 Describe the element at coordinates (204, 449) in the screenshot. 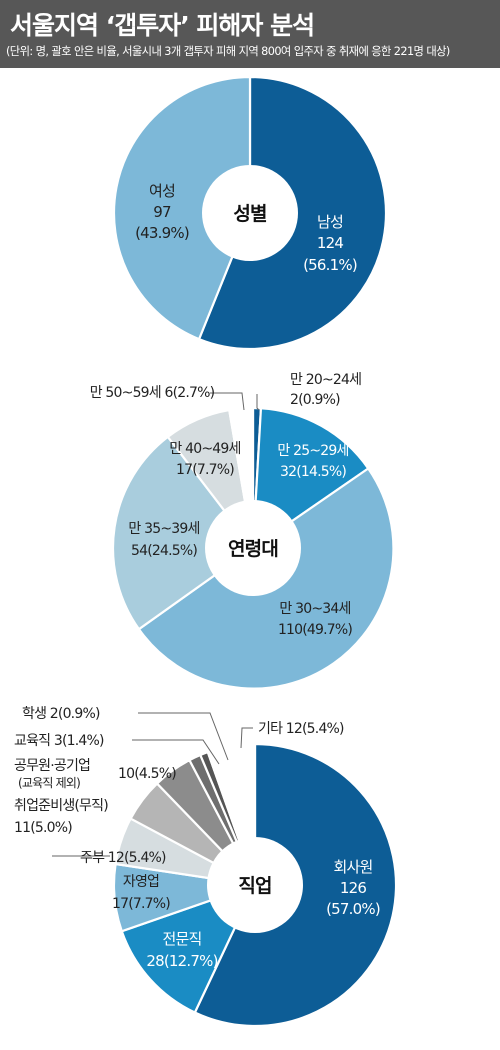

I see `label-만-40-49세-label: 만 40~49세` at that location.